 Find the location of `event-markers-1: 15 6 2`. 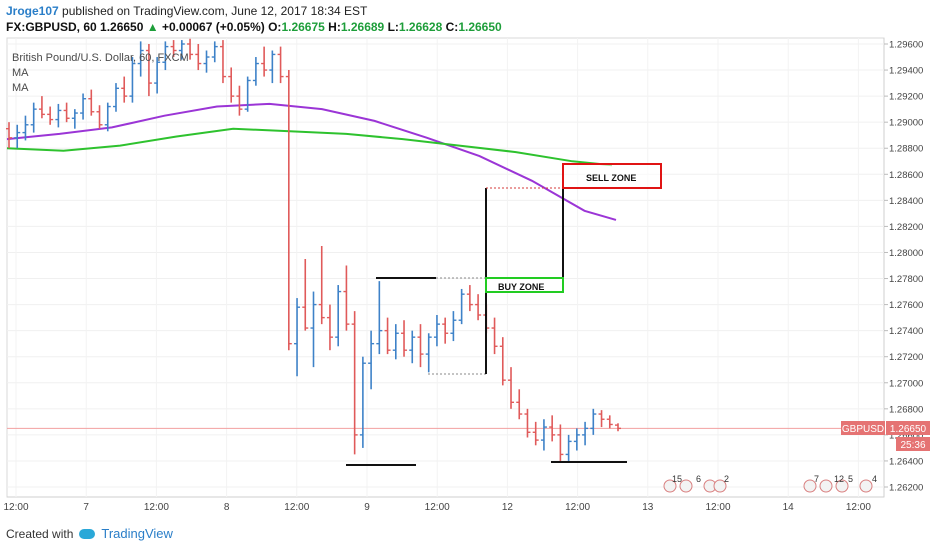

event-markers-1: 15 6 2 is located at coordinates (696, 483).